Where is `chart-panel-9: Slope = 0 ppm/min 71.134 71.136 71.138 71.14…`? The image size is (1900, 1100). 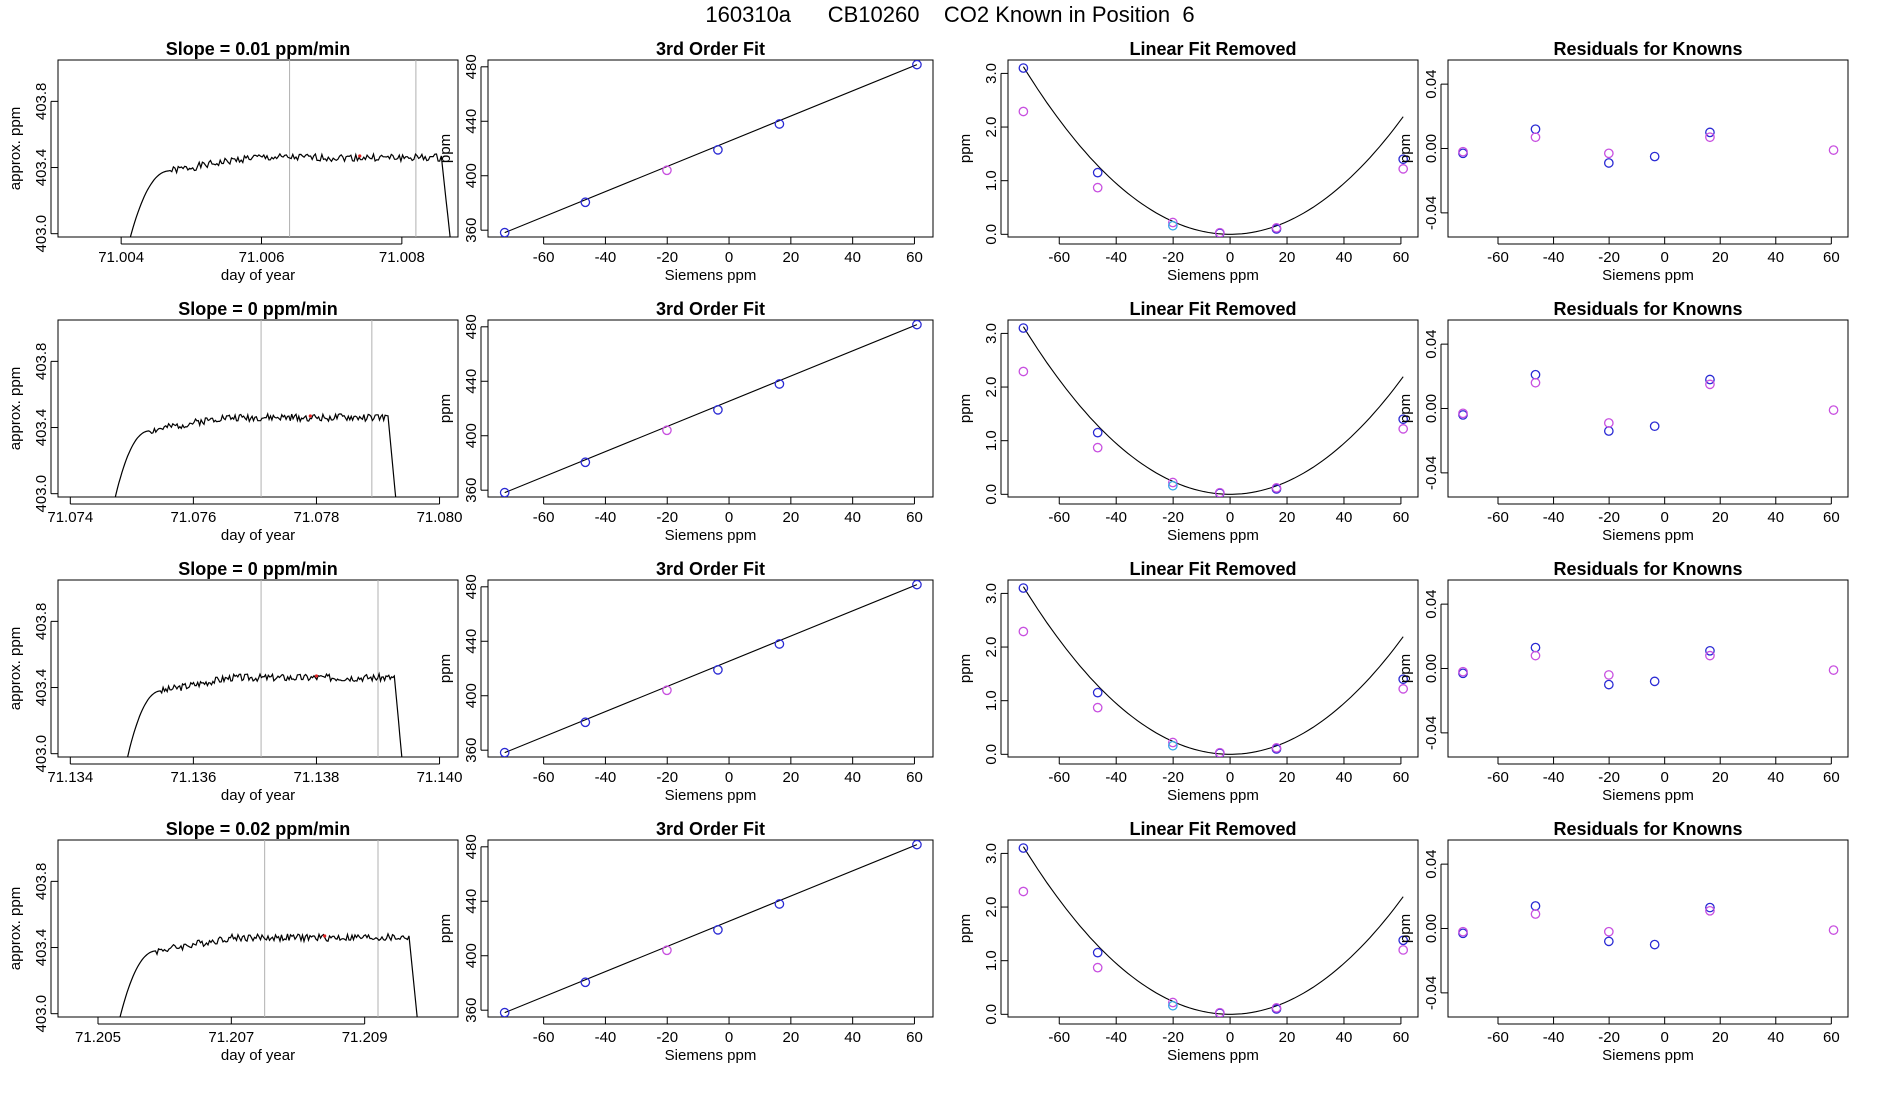
chart-panel-9: Slope = 0 ppm/min 71.134 71.136 71.138 71.14… is located at coordinates (234, 681).